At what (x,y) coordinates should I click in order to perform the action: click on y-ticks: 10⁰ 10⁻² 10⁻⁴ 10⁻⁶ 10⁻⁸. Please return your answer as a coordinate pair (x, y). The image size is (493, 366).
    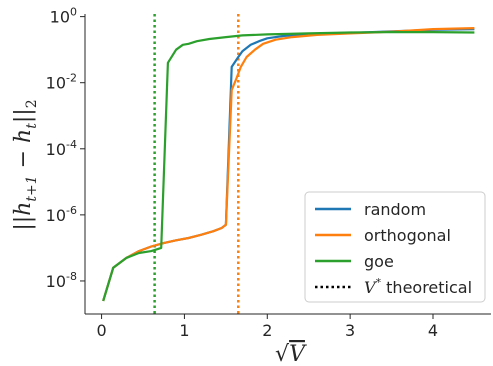
    Looking at the image, I should click on (65, 148).